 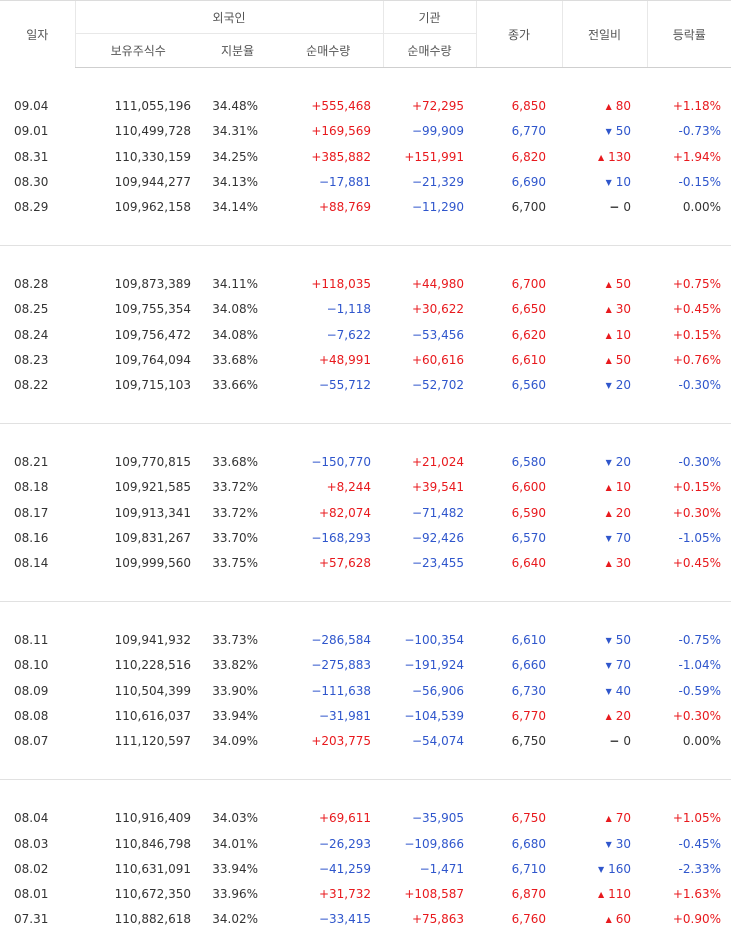 I want to click on cell-foreign-net: −31,981, so click(x=328, y=715).